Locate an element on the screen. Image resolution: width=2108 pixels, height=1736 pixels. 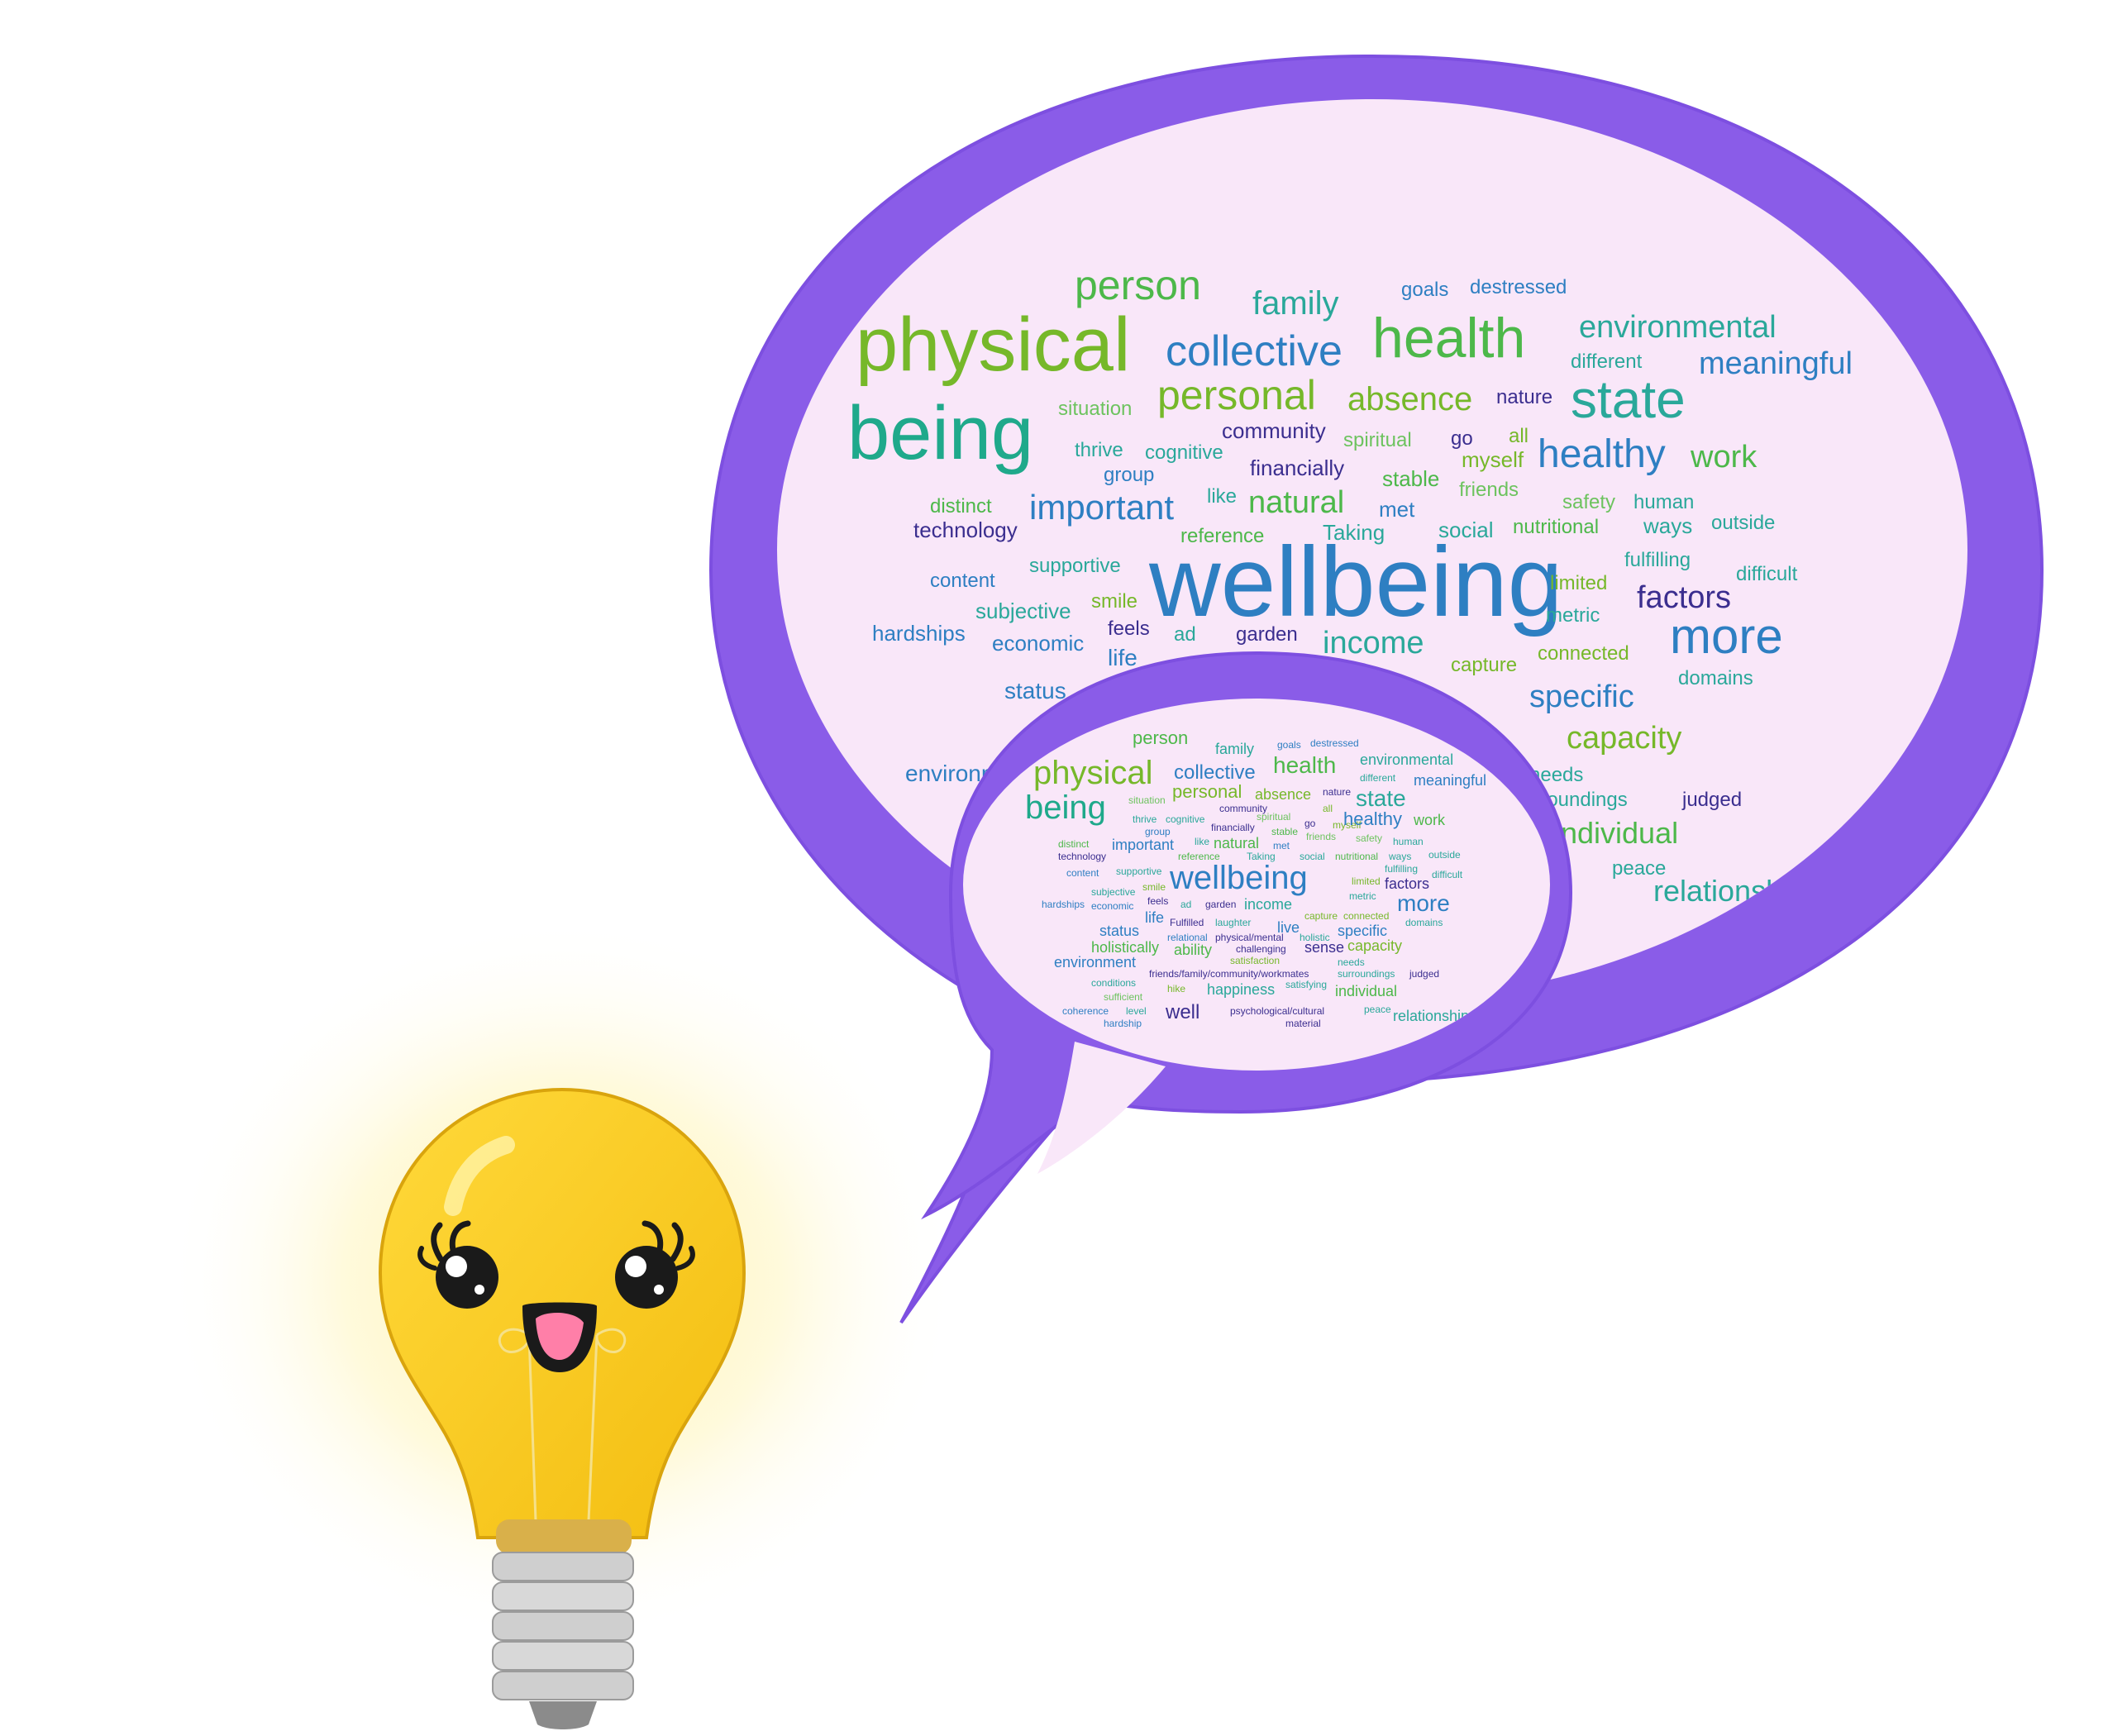
word-cloud-word: technology is located at coordinates (965, 529).